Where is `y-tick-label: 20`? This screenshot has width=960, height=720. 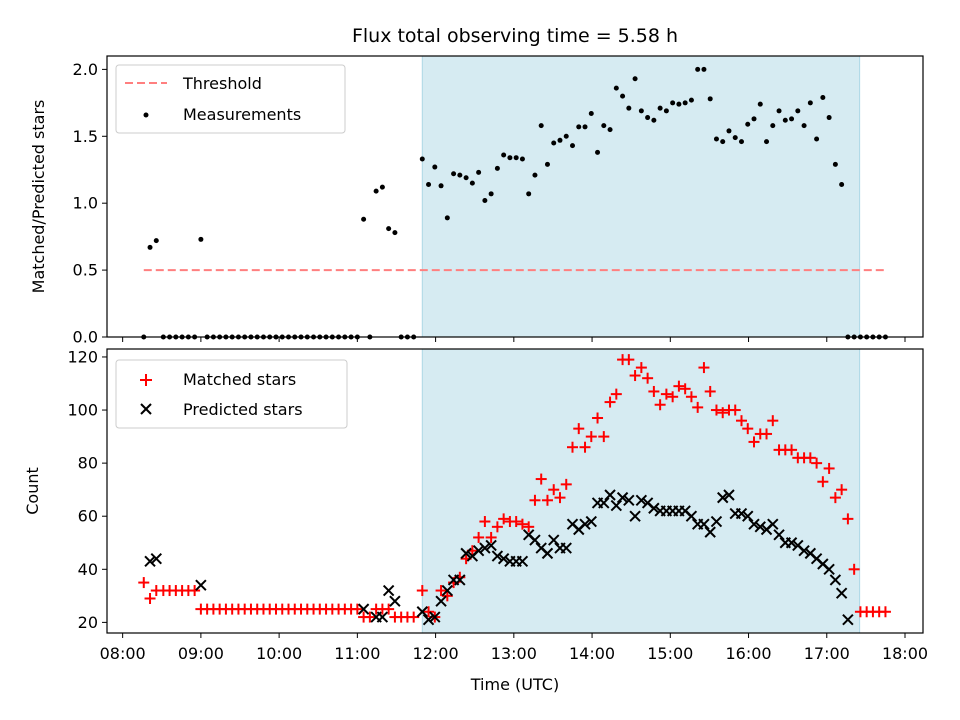
y-tick-label: 20 is located at coordinates (88, 622).